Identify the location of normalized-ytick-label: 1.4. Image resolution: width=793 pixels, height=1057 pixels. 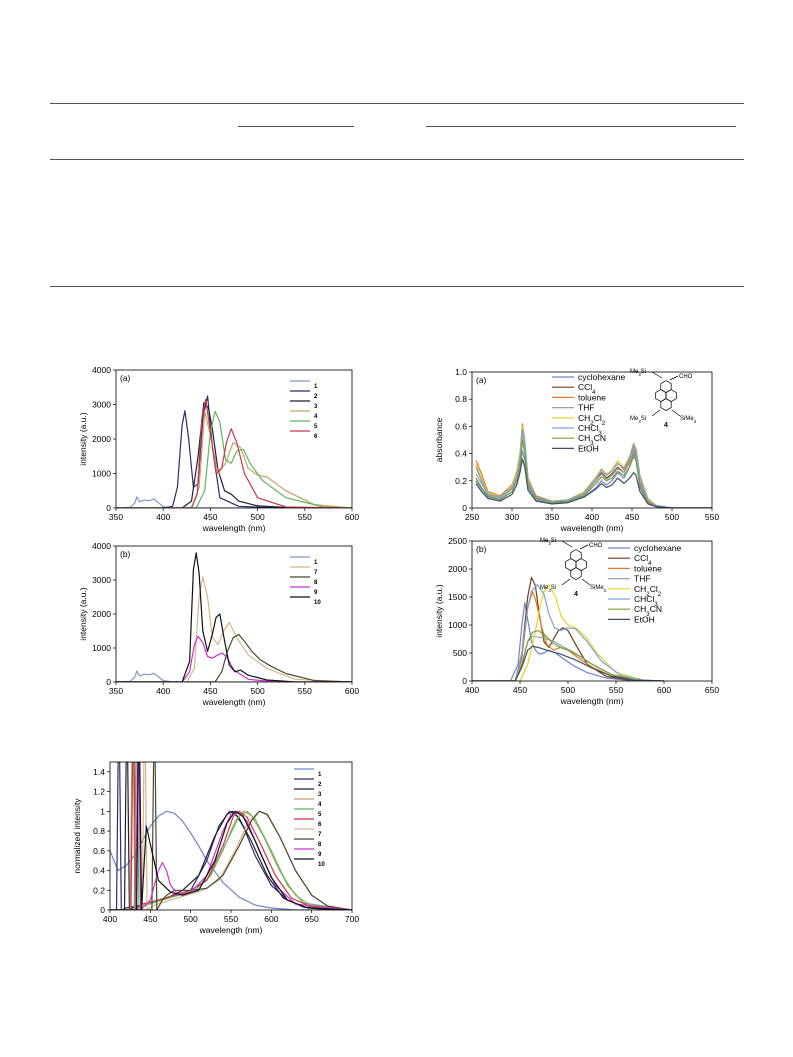
(99, 772).